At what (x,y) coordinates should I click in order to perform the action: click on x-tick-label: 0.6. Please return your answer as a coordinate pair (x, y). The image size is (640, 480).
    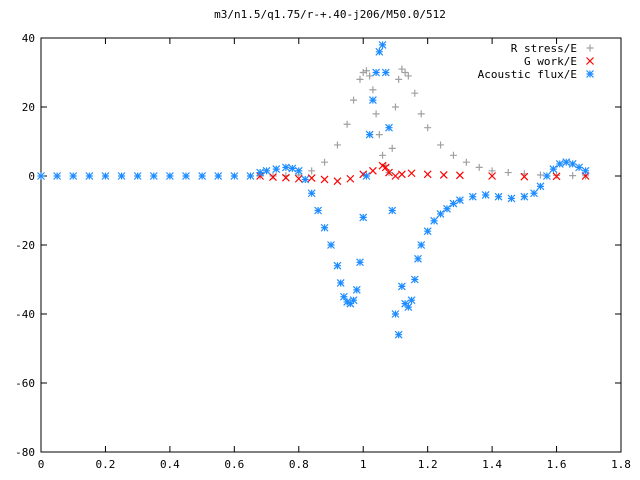
    Looking at the image, I should click on (234, 464).